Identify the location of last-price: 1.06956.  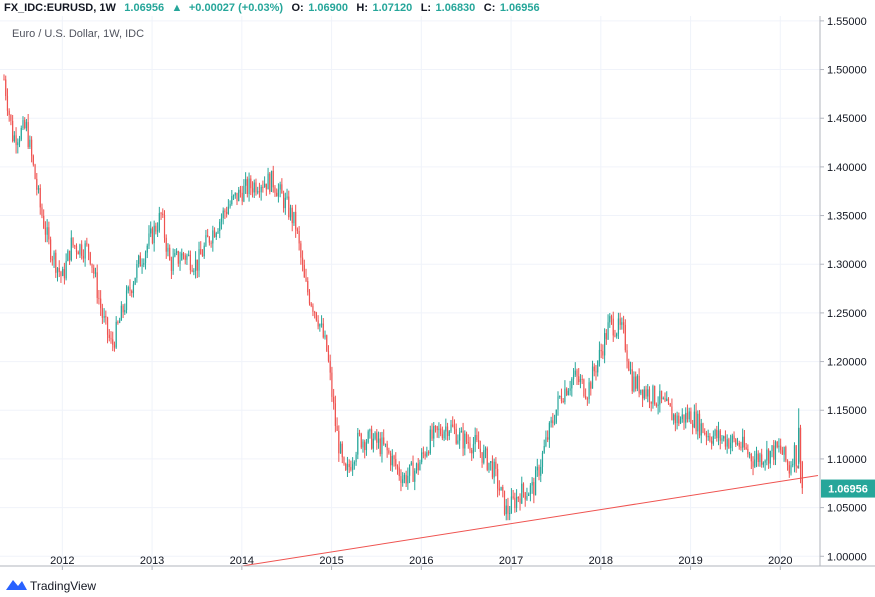
(144, 8).